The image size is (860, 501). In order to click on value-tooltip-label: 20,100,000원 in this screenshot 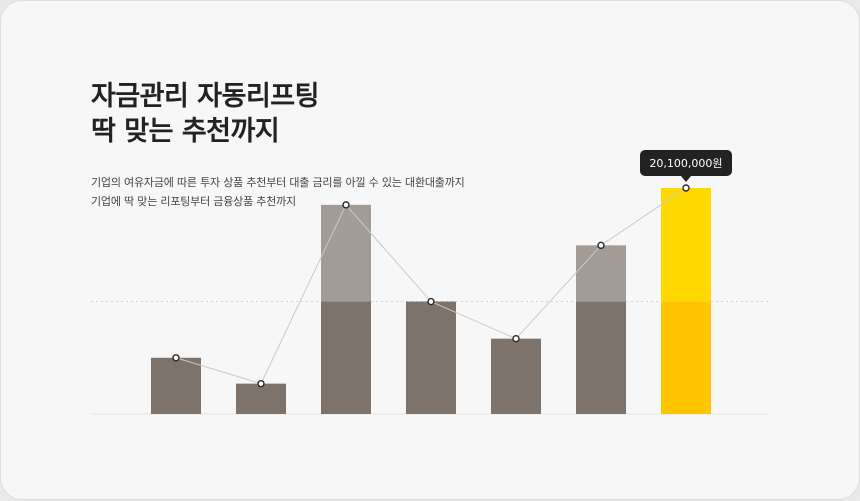, I will do `click(685, 163)`.